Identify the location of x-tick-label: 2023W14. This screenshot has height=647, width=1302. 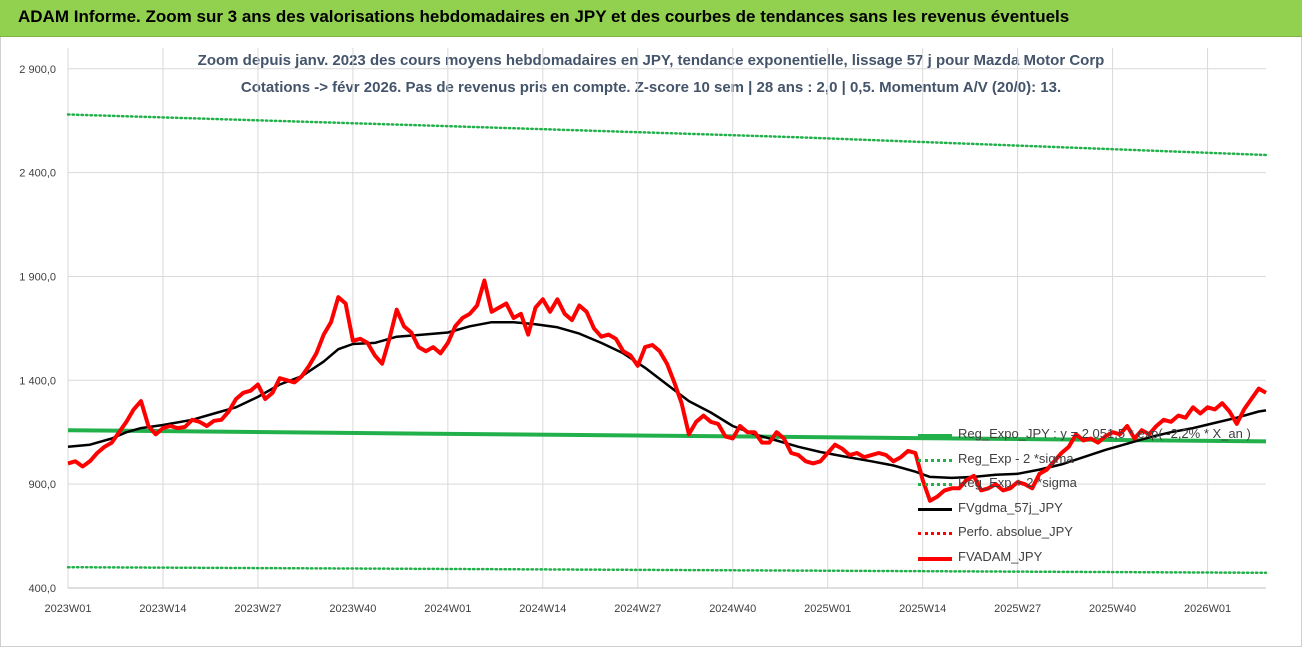
(162, 609).